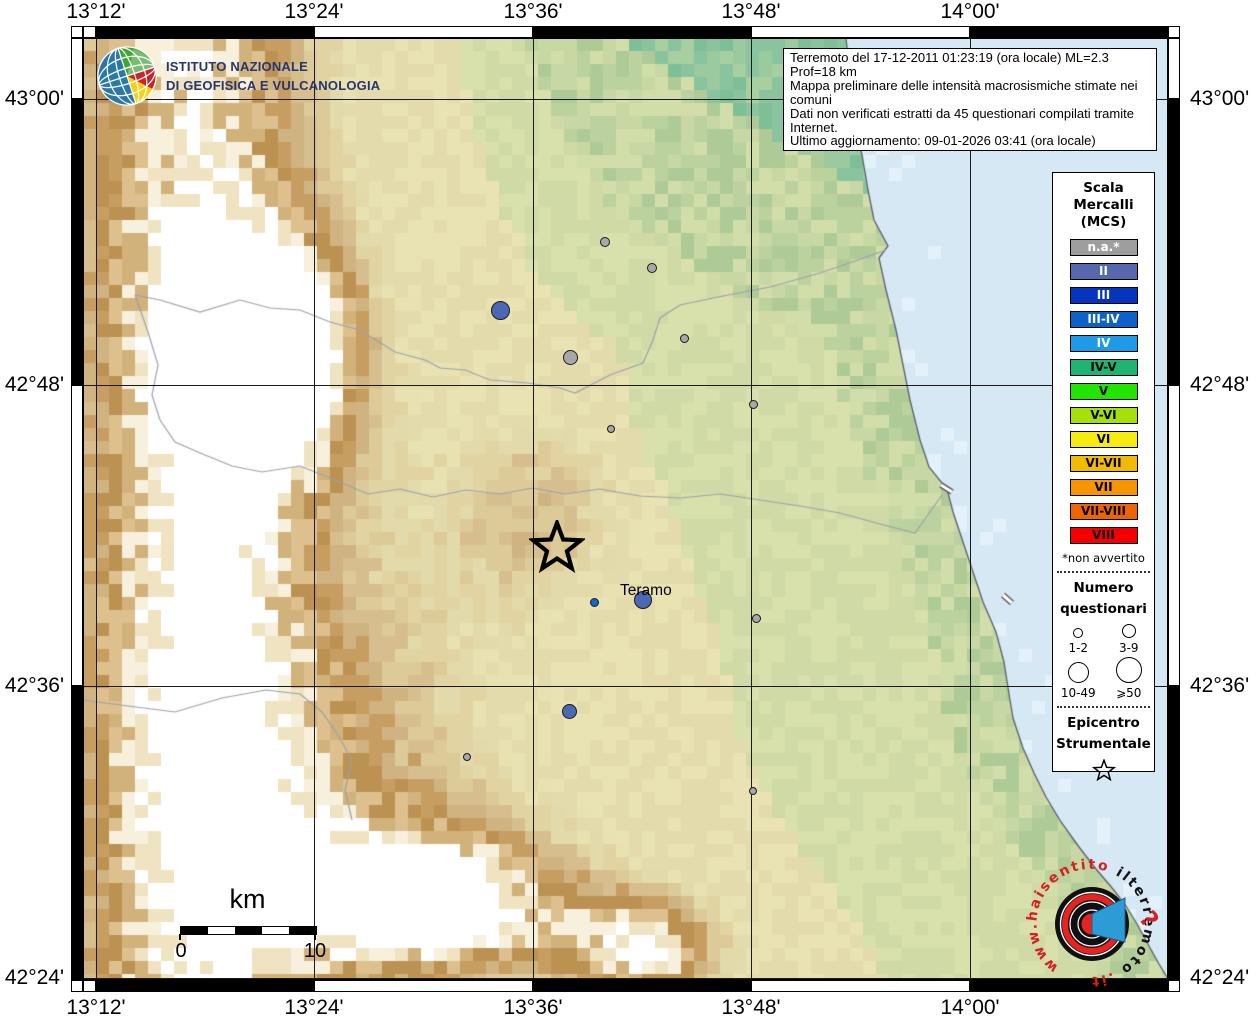 Image resolution: width=1256 pixels, height=1024 pixels. What do you see at coordinates (1103, 609) in the screenshot?
I see `questionnaire-title-line2: questionari` at bounding box center [1103, 609].